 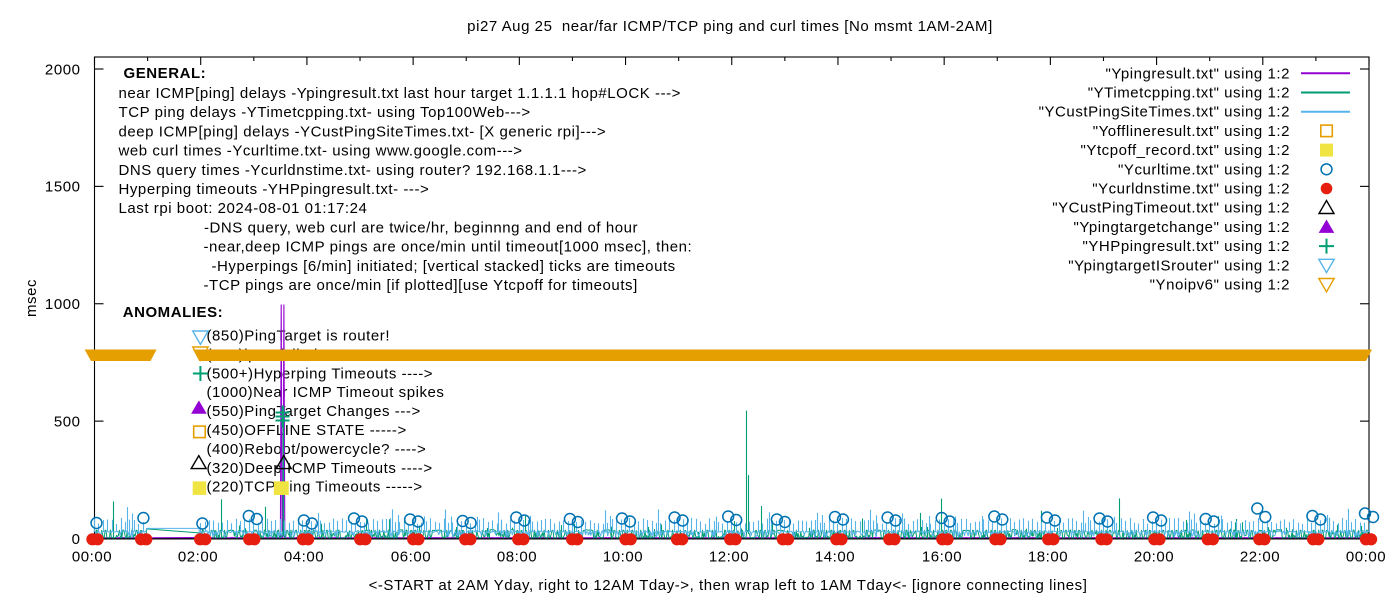 I want to click on svg-text: 22:00, so click(x=1260, y=557).